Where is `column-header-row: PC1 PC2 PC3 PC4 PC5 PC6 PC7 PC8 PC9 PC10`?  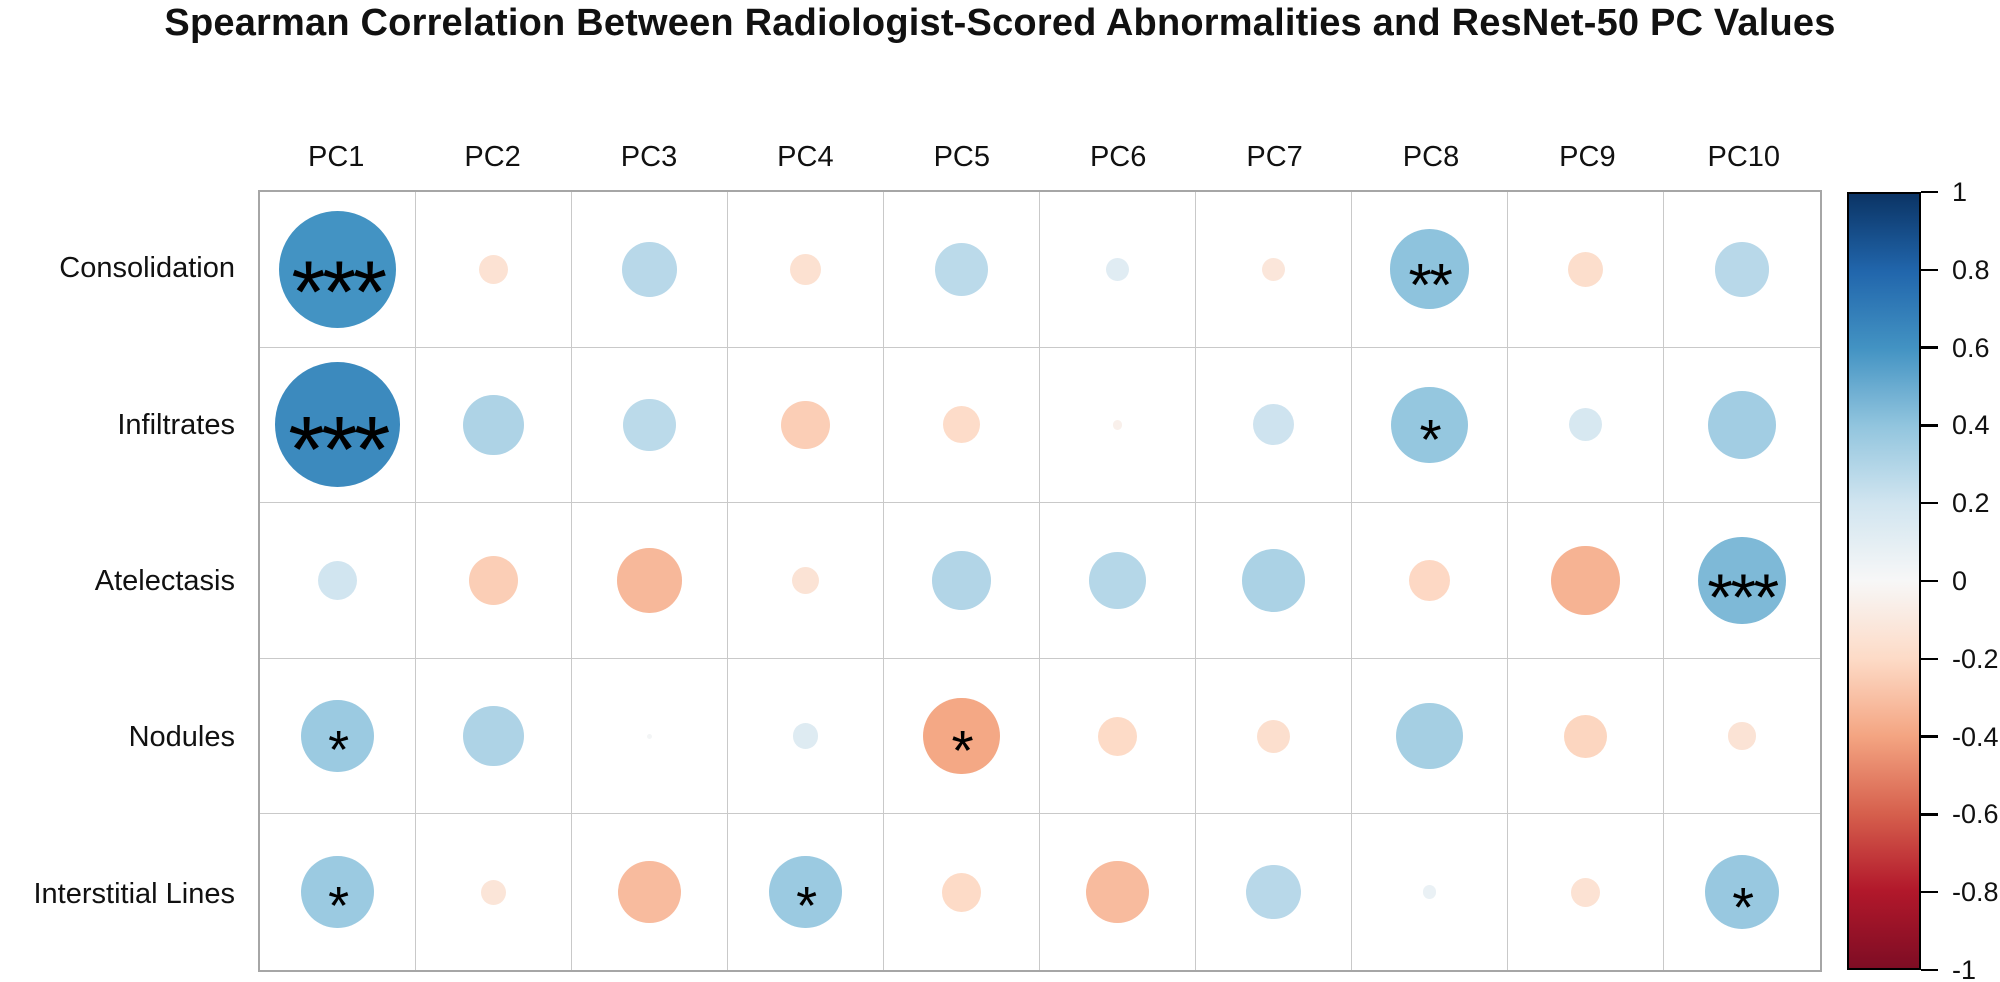
column-header-row: PC1 PC2 PC3 PC4 PC5 PC6 PC7 PC8 PC9 PC10 is located at coordinates (1040, 157).